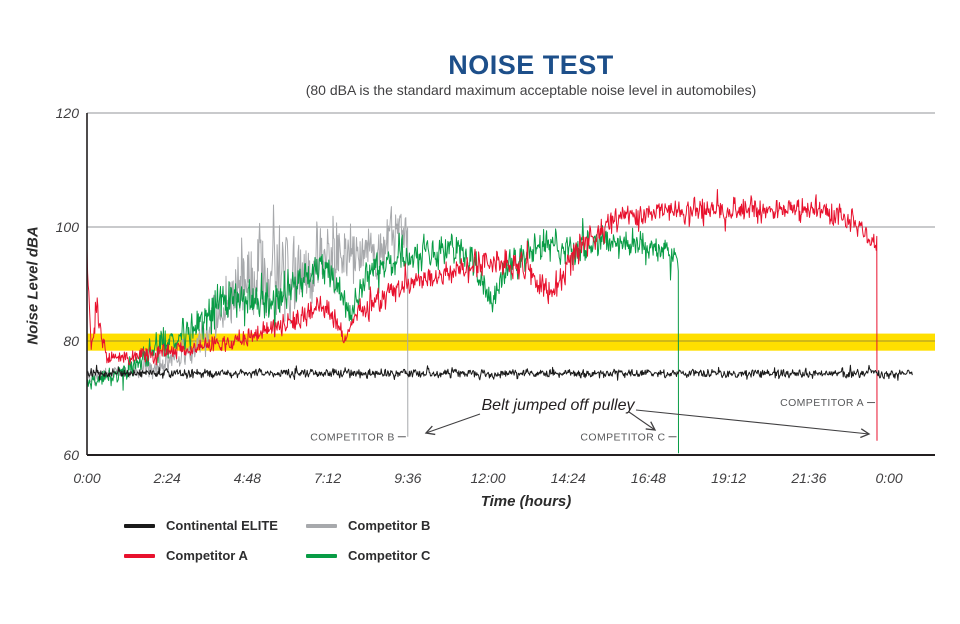  Describe the element at coordinates (139, 555) in the screenshot. I see `legend-swatch-competitor-a` at that location.